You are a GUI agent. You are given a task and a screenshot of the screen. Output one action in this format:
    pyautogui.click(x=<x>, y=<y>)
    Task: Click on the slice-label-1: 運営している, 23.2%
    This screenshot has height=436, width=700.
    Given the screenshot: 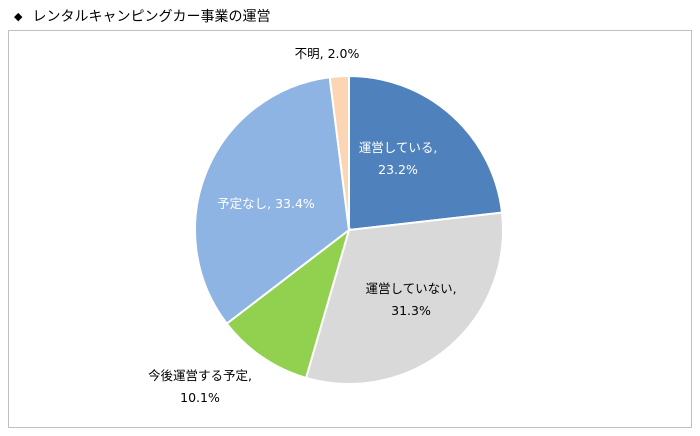 What is the action you would take?
    pyautogui.click(x=398, y=158)
    